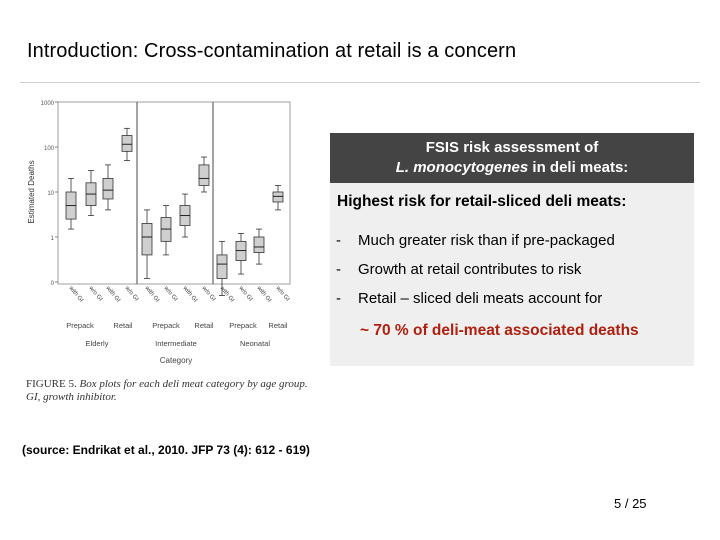  What do you see at coordinates (578, 167) in the screenshot?
I see `panel-header-rest: in deli meats:` at bounding box center [578, 167].